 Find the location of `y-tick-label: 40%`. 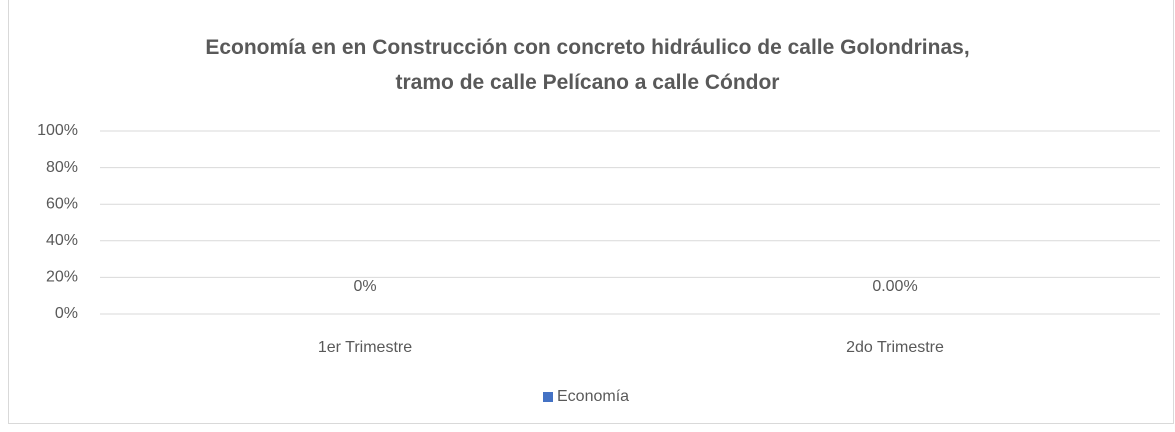

y-tick-label: 40% is located at coordinates (62, 240).